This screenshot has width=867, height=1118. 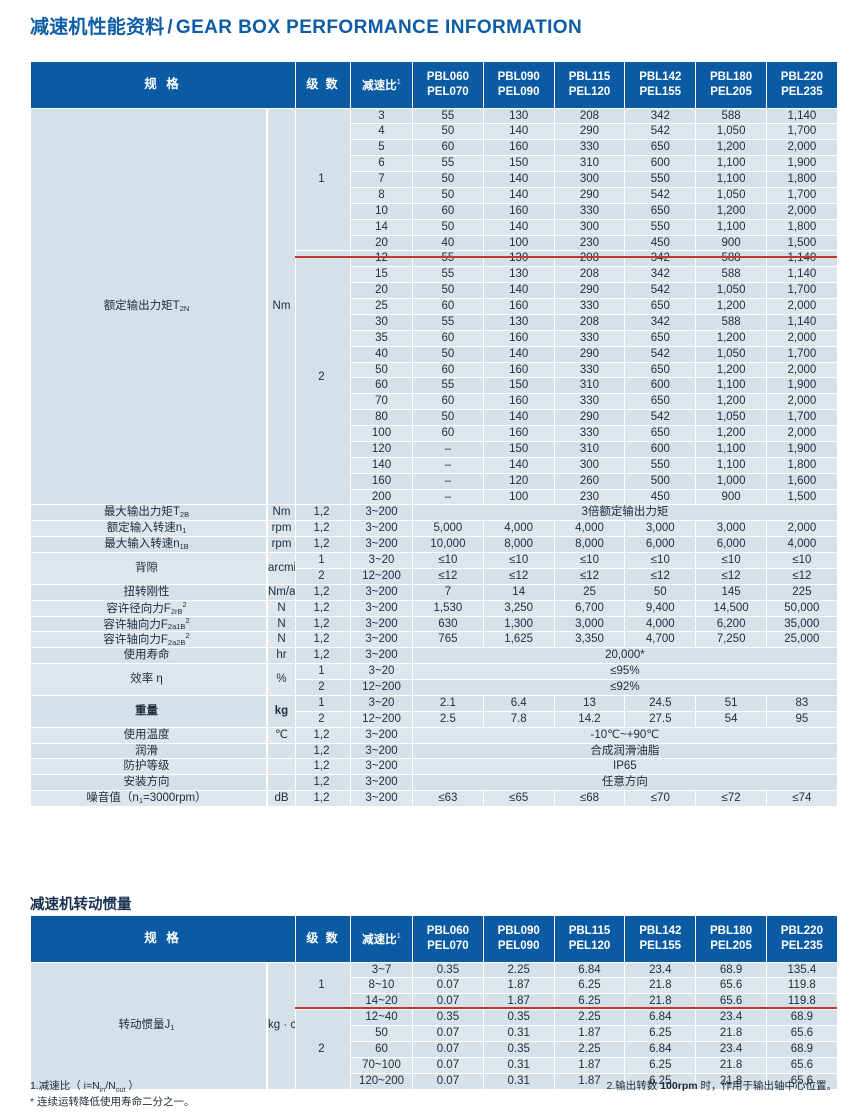 What do you see at coordinates (801, 560) in the screenshot?
I see `value-cell-5: ≤10` at bounding box center [801, 560].